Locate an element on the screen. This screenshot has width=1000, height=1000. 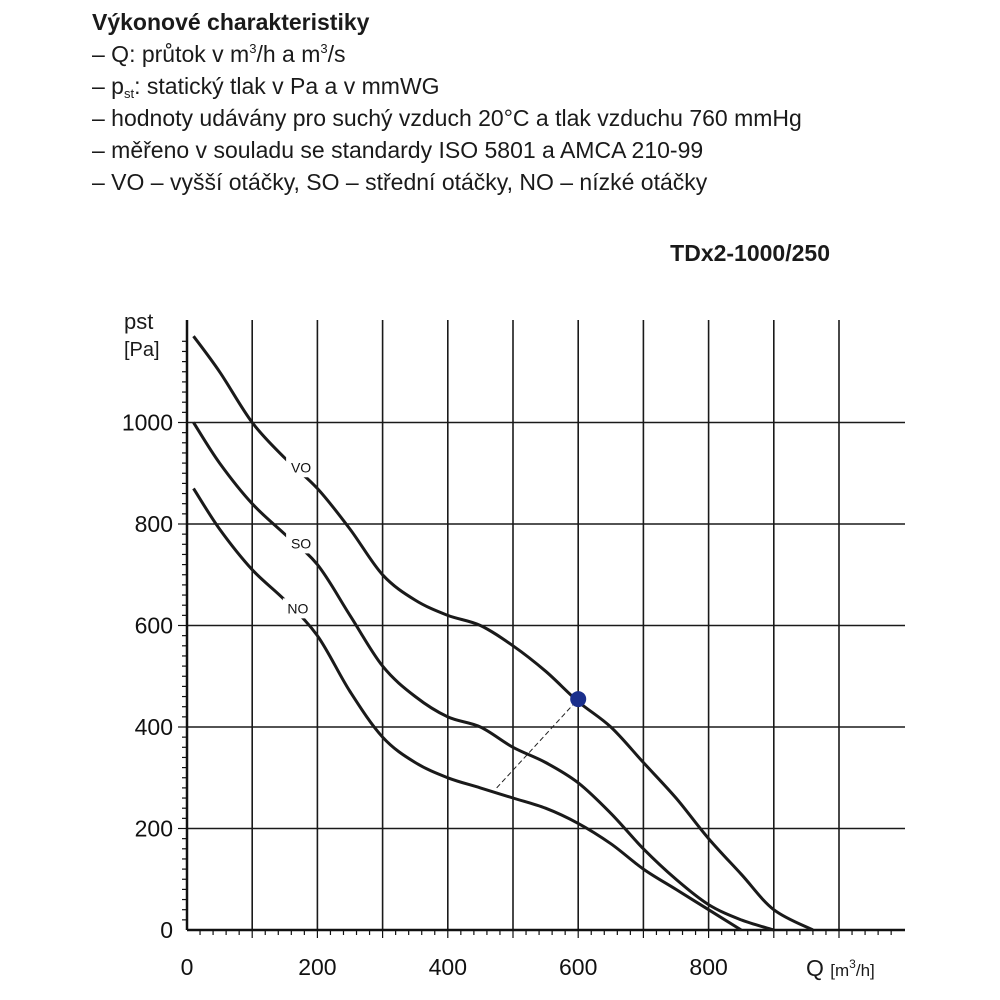
x-axis-unit: [m3/h] is located at coordinates (852, 969).